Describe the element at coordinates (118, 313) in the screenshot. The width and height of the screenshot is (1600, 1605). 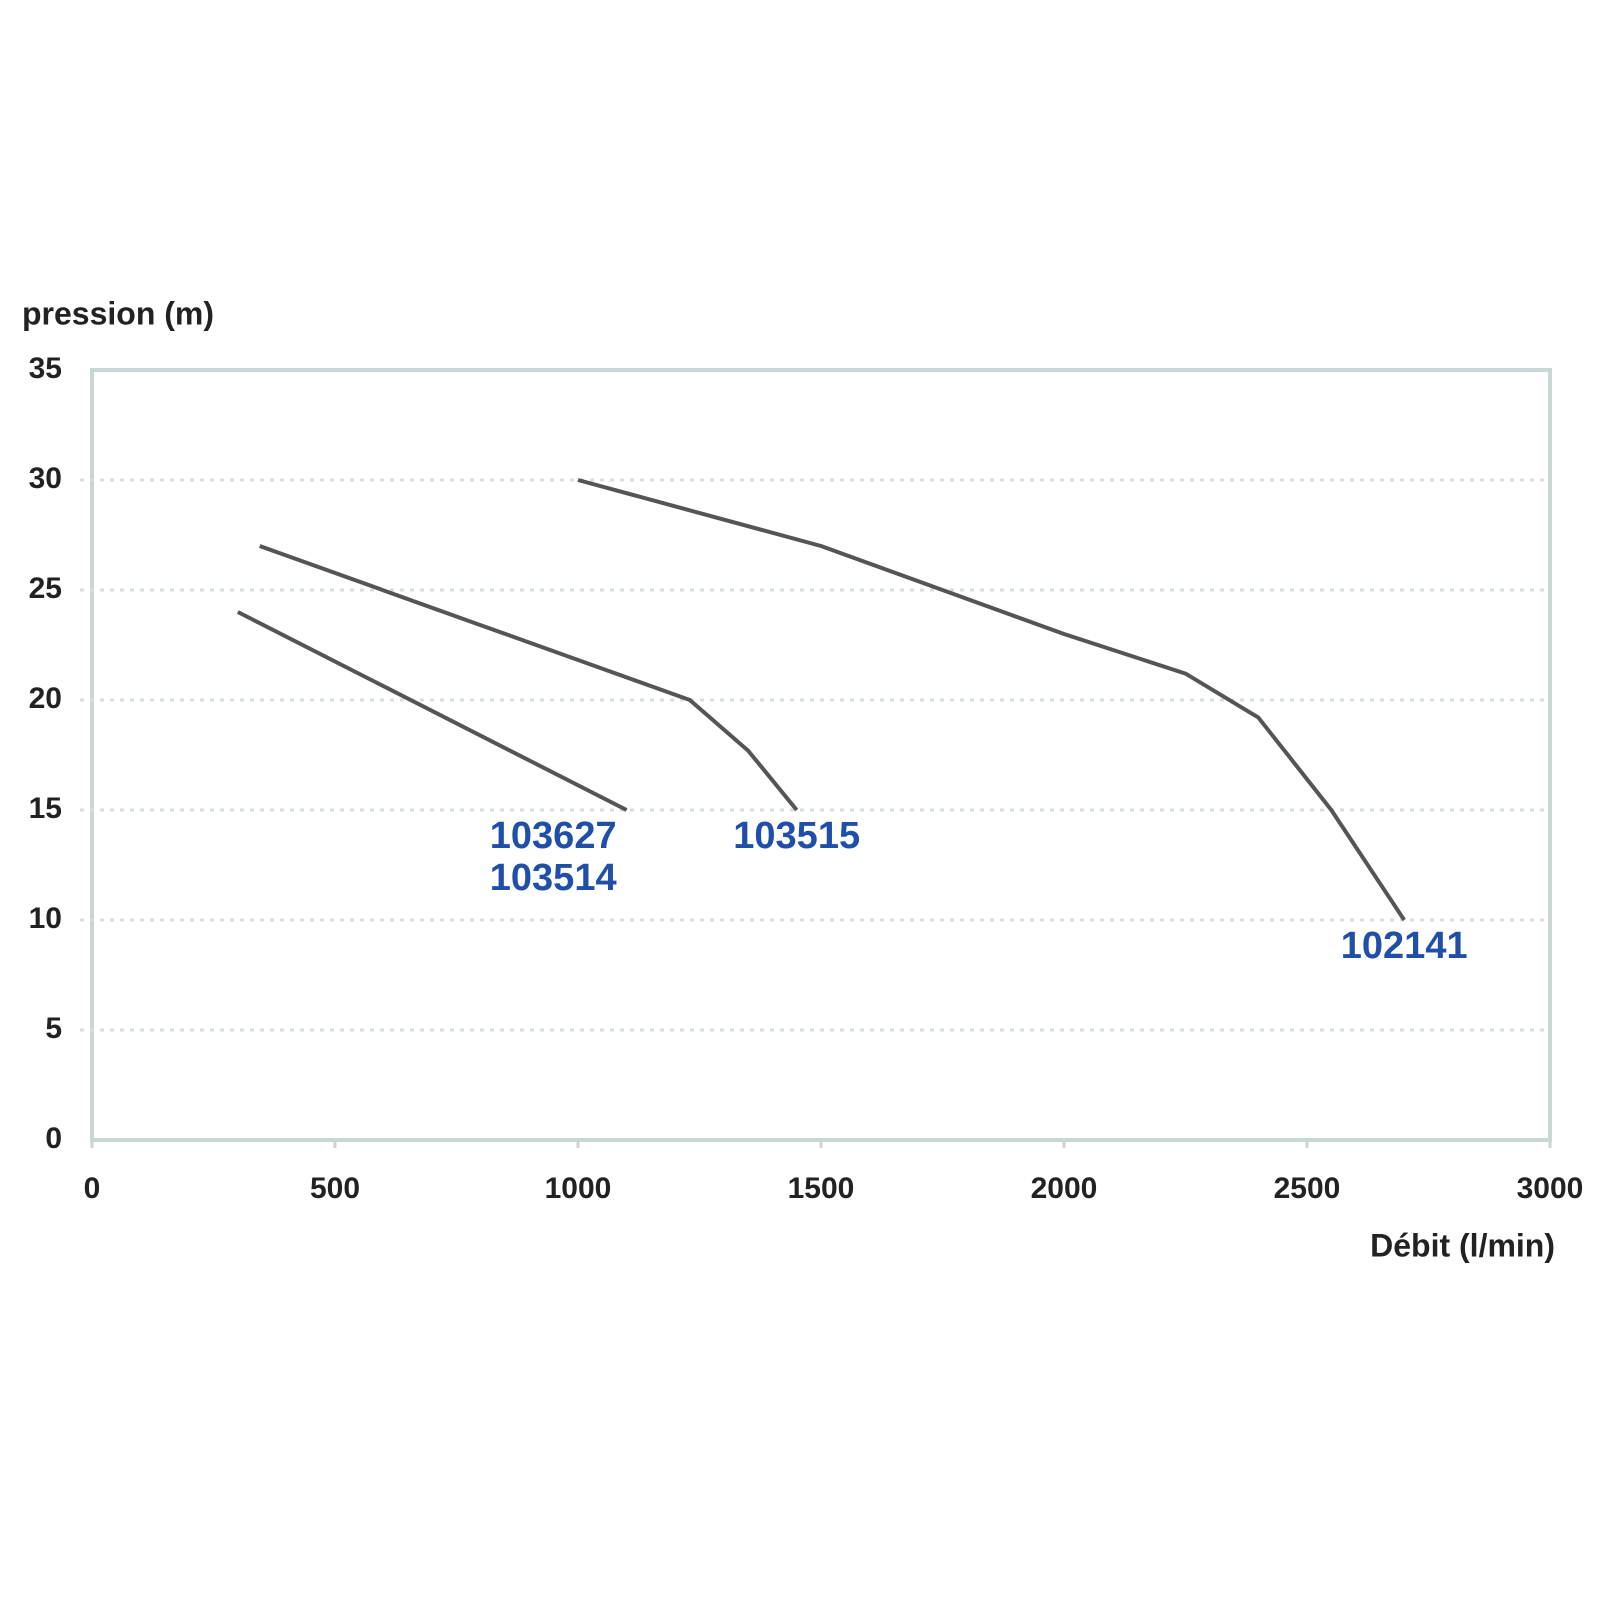
I see `y-axis-label: pression (m)` at that location.